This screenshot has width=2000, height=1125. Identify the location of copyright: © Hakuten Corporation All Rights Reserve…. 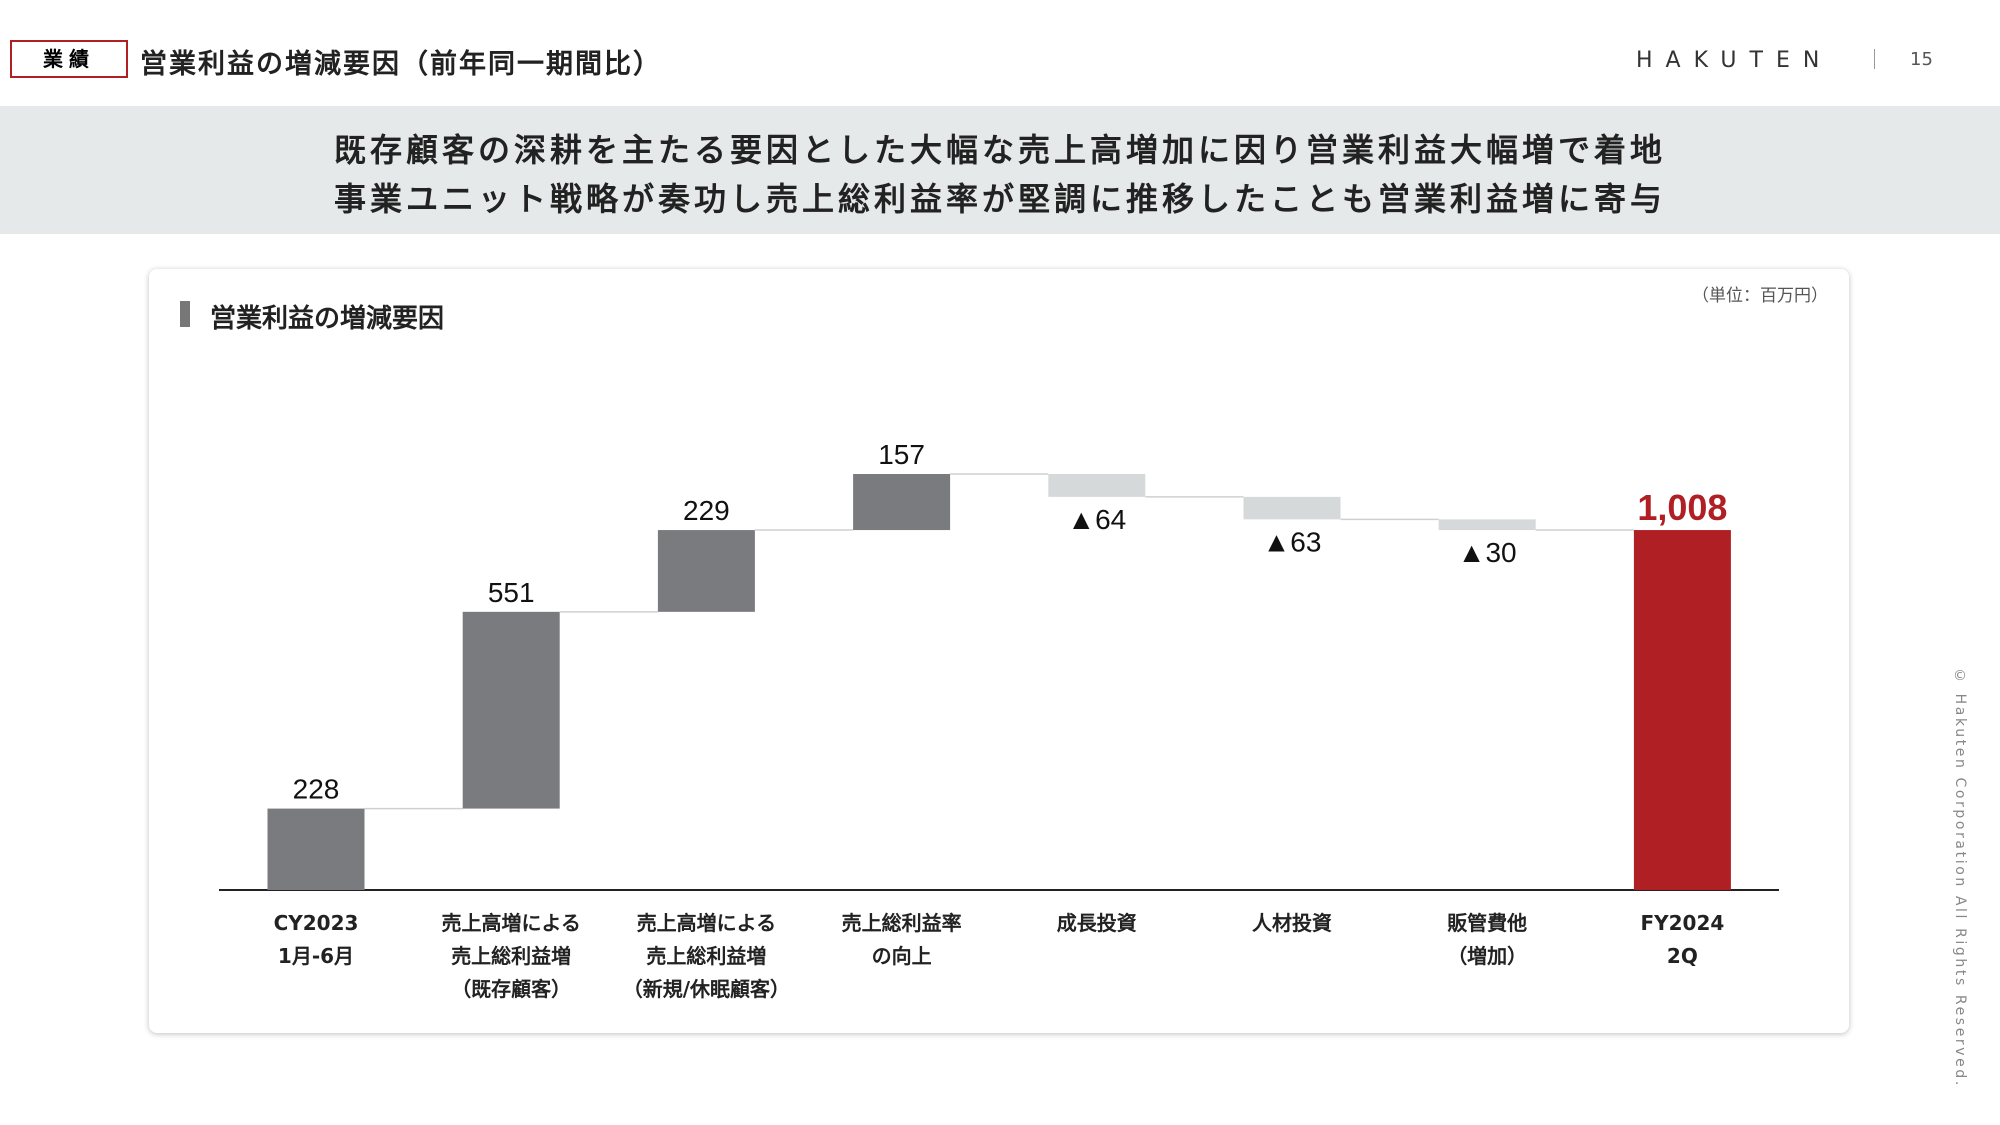
(1960, 878).